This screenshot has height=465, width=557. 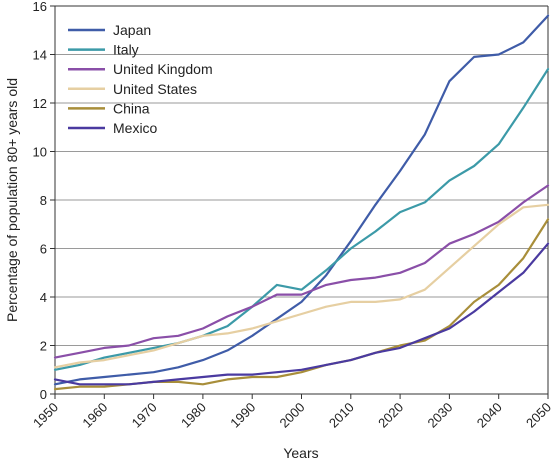 What do you see at coordinates (40, 152) in the screenshot?
I see `y-tick-label: 10` at bounding box center [40, 152].